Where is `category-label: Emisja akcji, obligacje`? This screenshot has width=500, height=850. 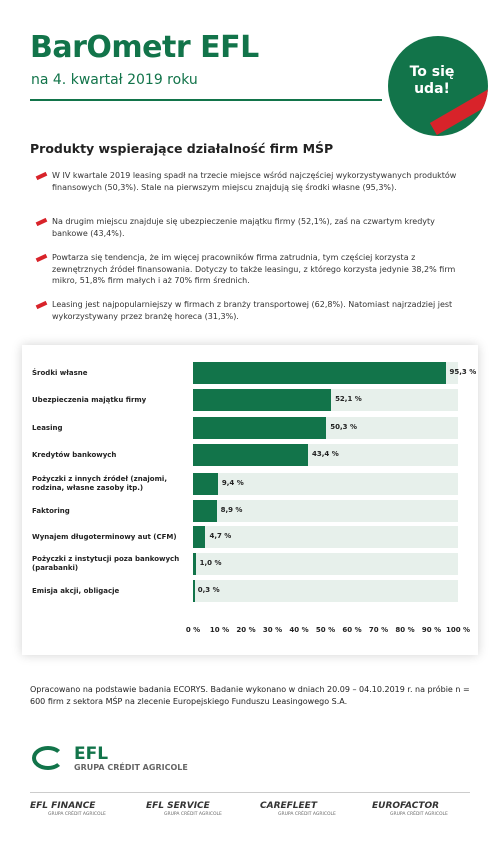 category-label: Emisja akcji, obligacje is located at coordinates (76, 590).